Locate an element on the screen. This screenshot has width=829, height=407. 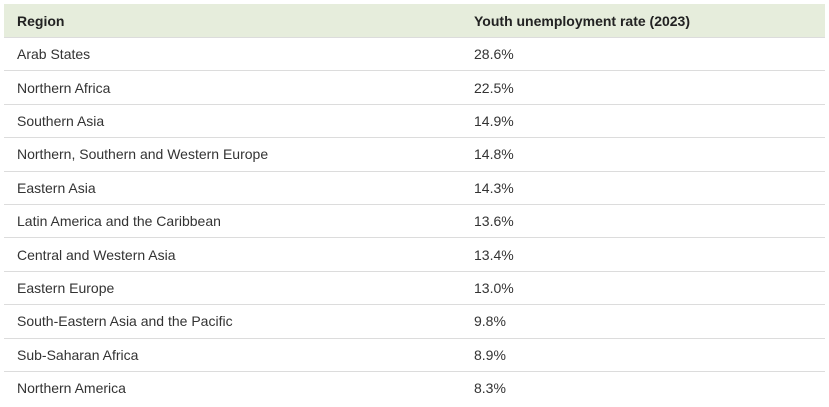
header-cell: Youth unemployment rate (2023) is located at coordinates (643, 21).